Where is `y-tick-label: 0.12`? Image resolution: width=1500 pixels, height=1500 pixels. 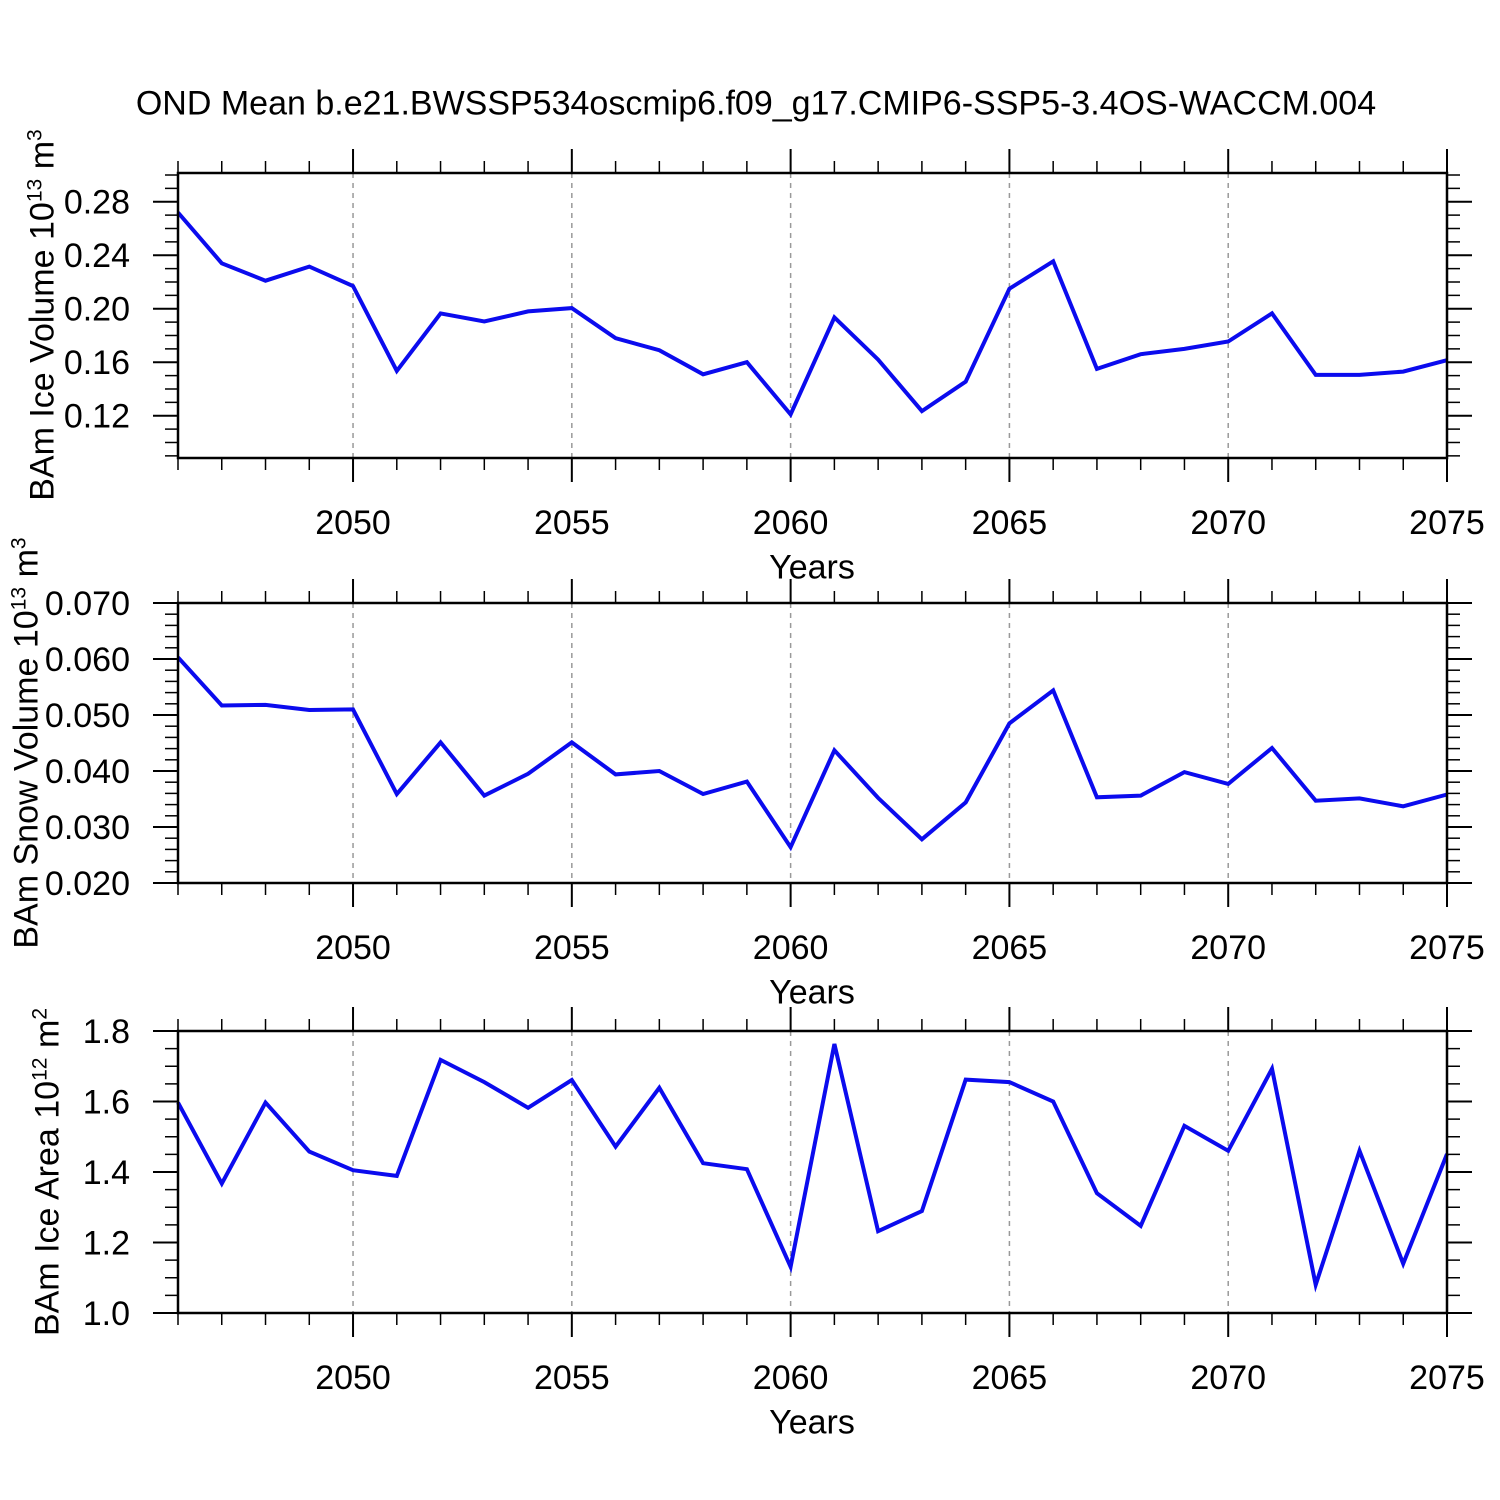 y-tick-label: 0.12 is located at coordinates (97, 417).